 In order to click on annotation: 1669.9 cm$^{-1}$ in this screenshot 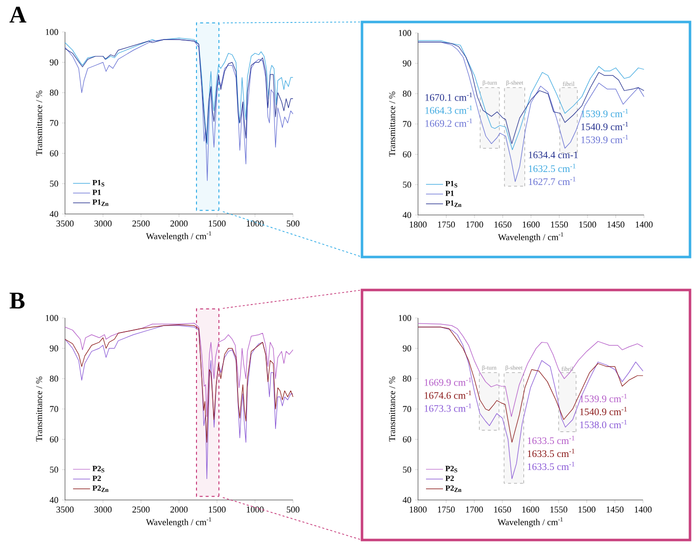, I will do `click(448, 382)`.